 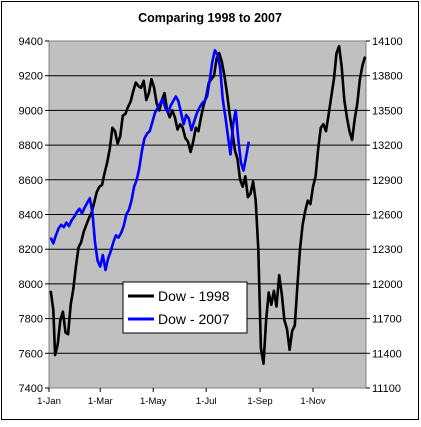 I want to click on legend-box, so click(x=185, y=307).